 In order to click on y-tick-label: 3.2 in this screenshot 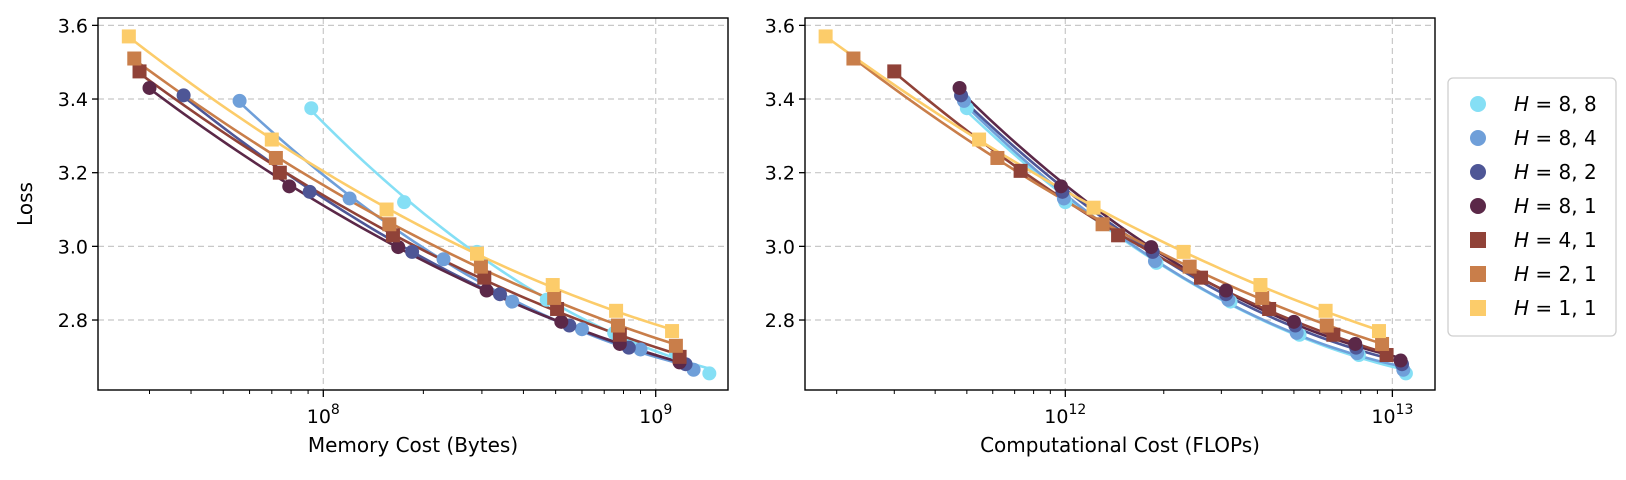, I will do `click(780, 174)`.